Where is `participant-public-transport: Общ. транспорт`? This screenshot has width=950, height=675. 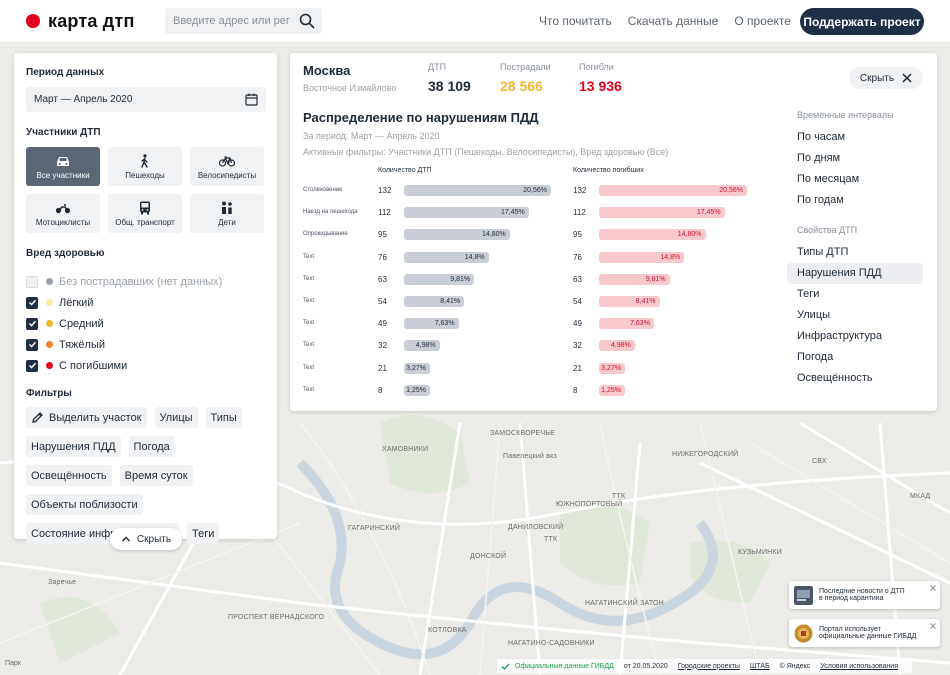
participant-public-transport: Общ. транспорт is located at coordinates (145, 213).